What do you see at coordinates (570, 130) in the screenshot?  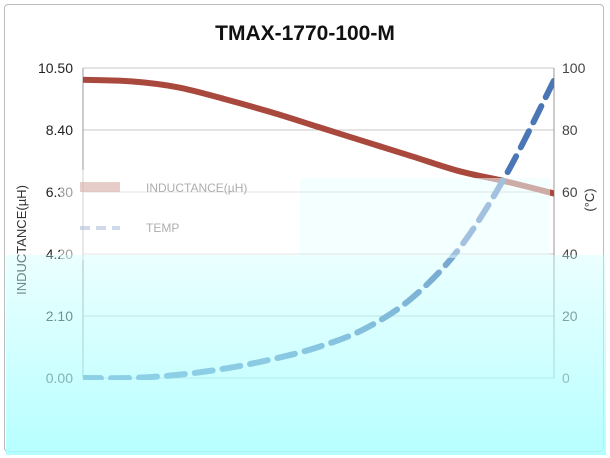 I see `y2-tick-label: 80` at bounding box center [570, 130].